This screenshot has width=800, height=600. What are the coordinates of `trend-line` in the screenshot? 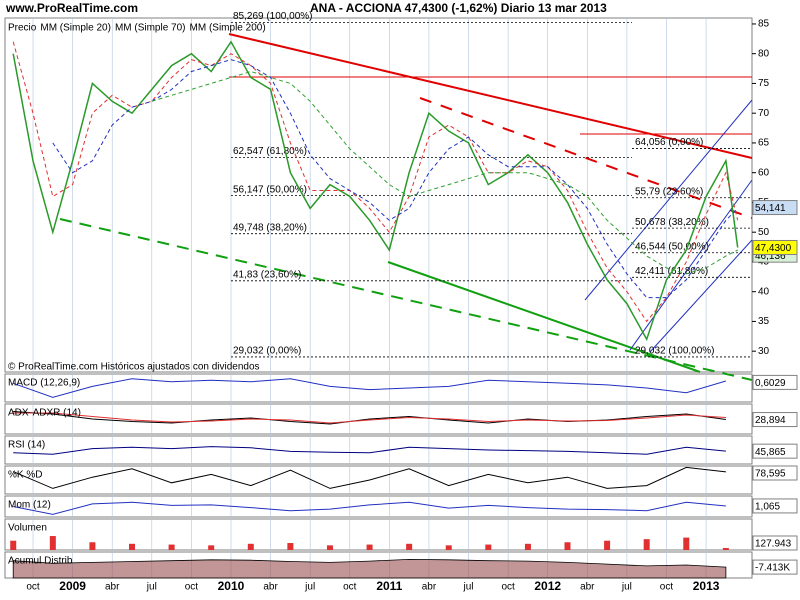 It's located at (544, 317).